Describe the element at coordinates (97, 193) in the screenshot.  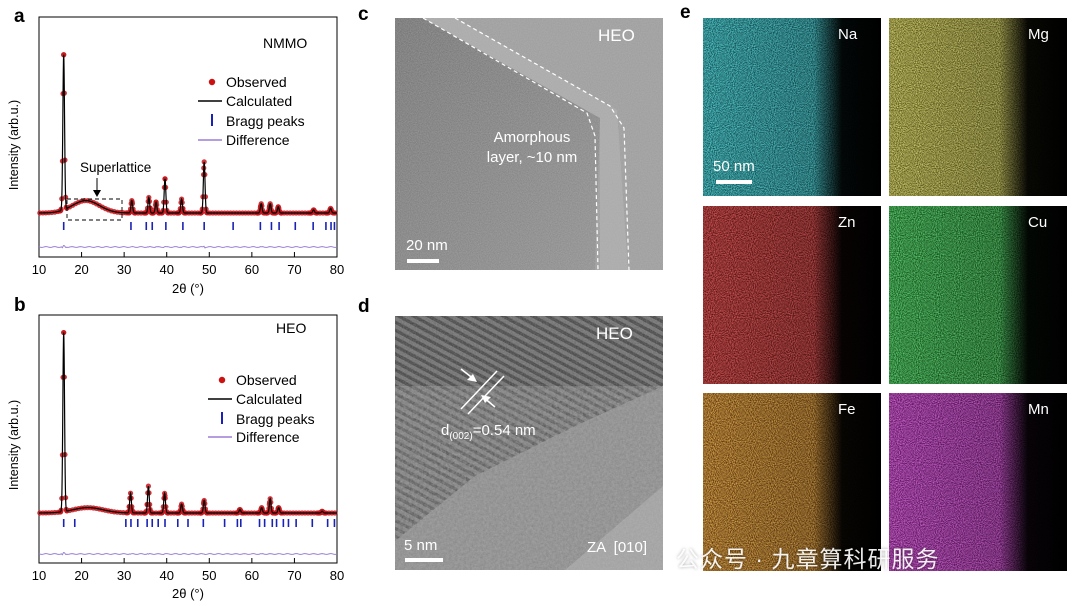
I see `superlattice-arrowhead` at that location.